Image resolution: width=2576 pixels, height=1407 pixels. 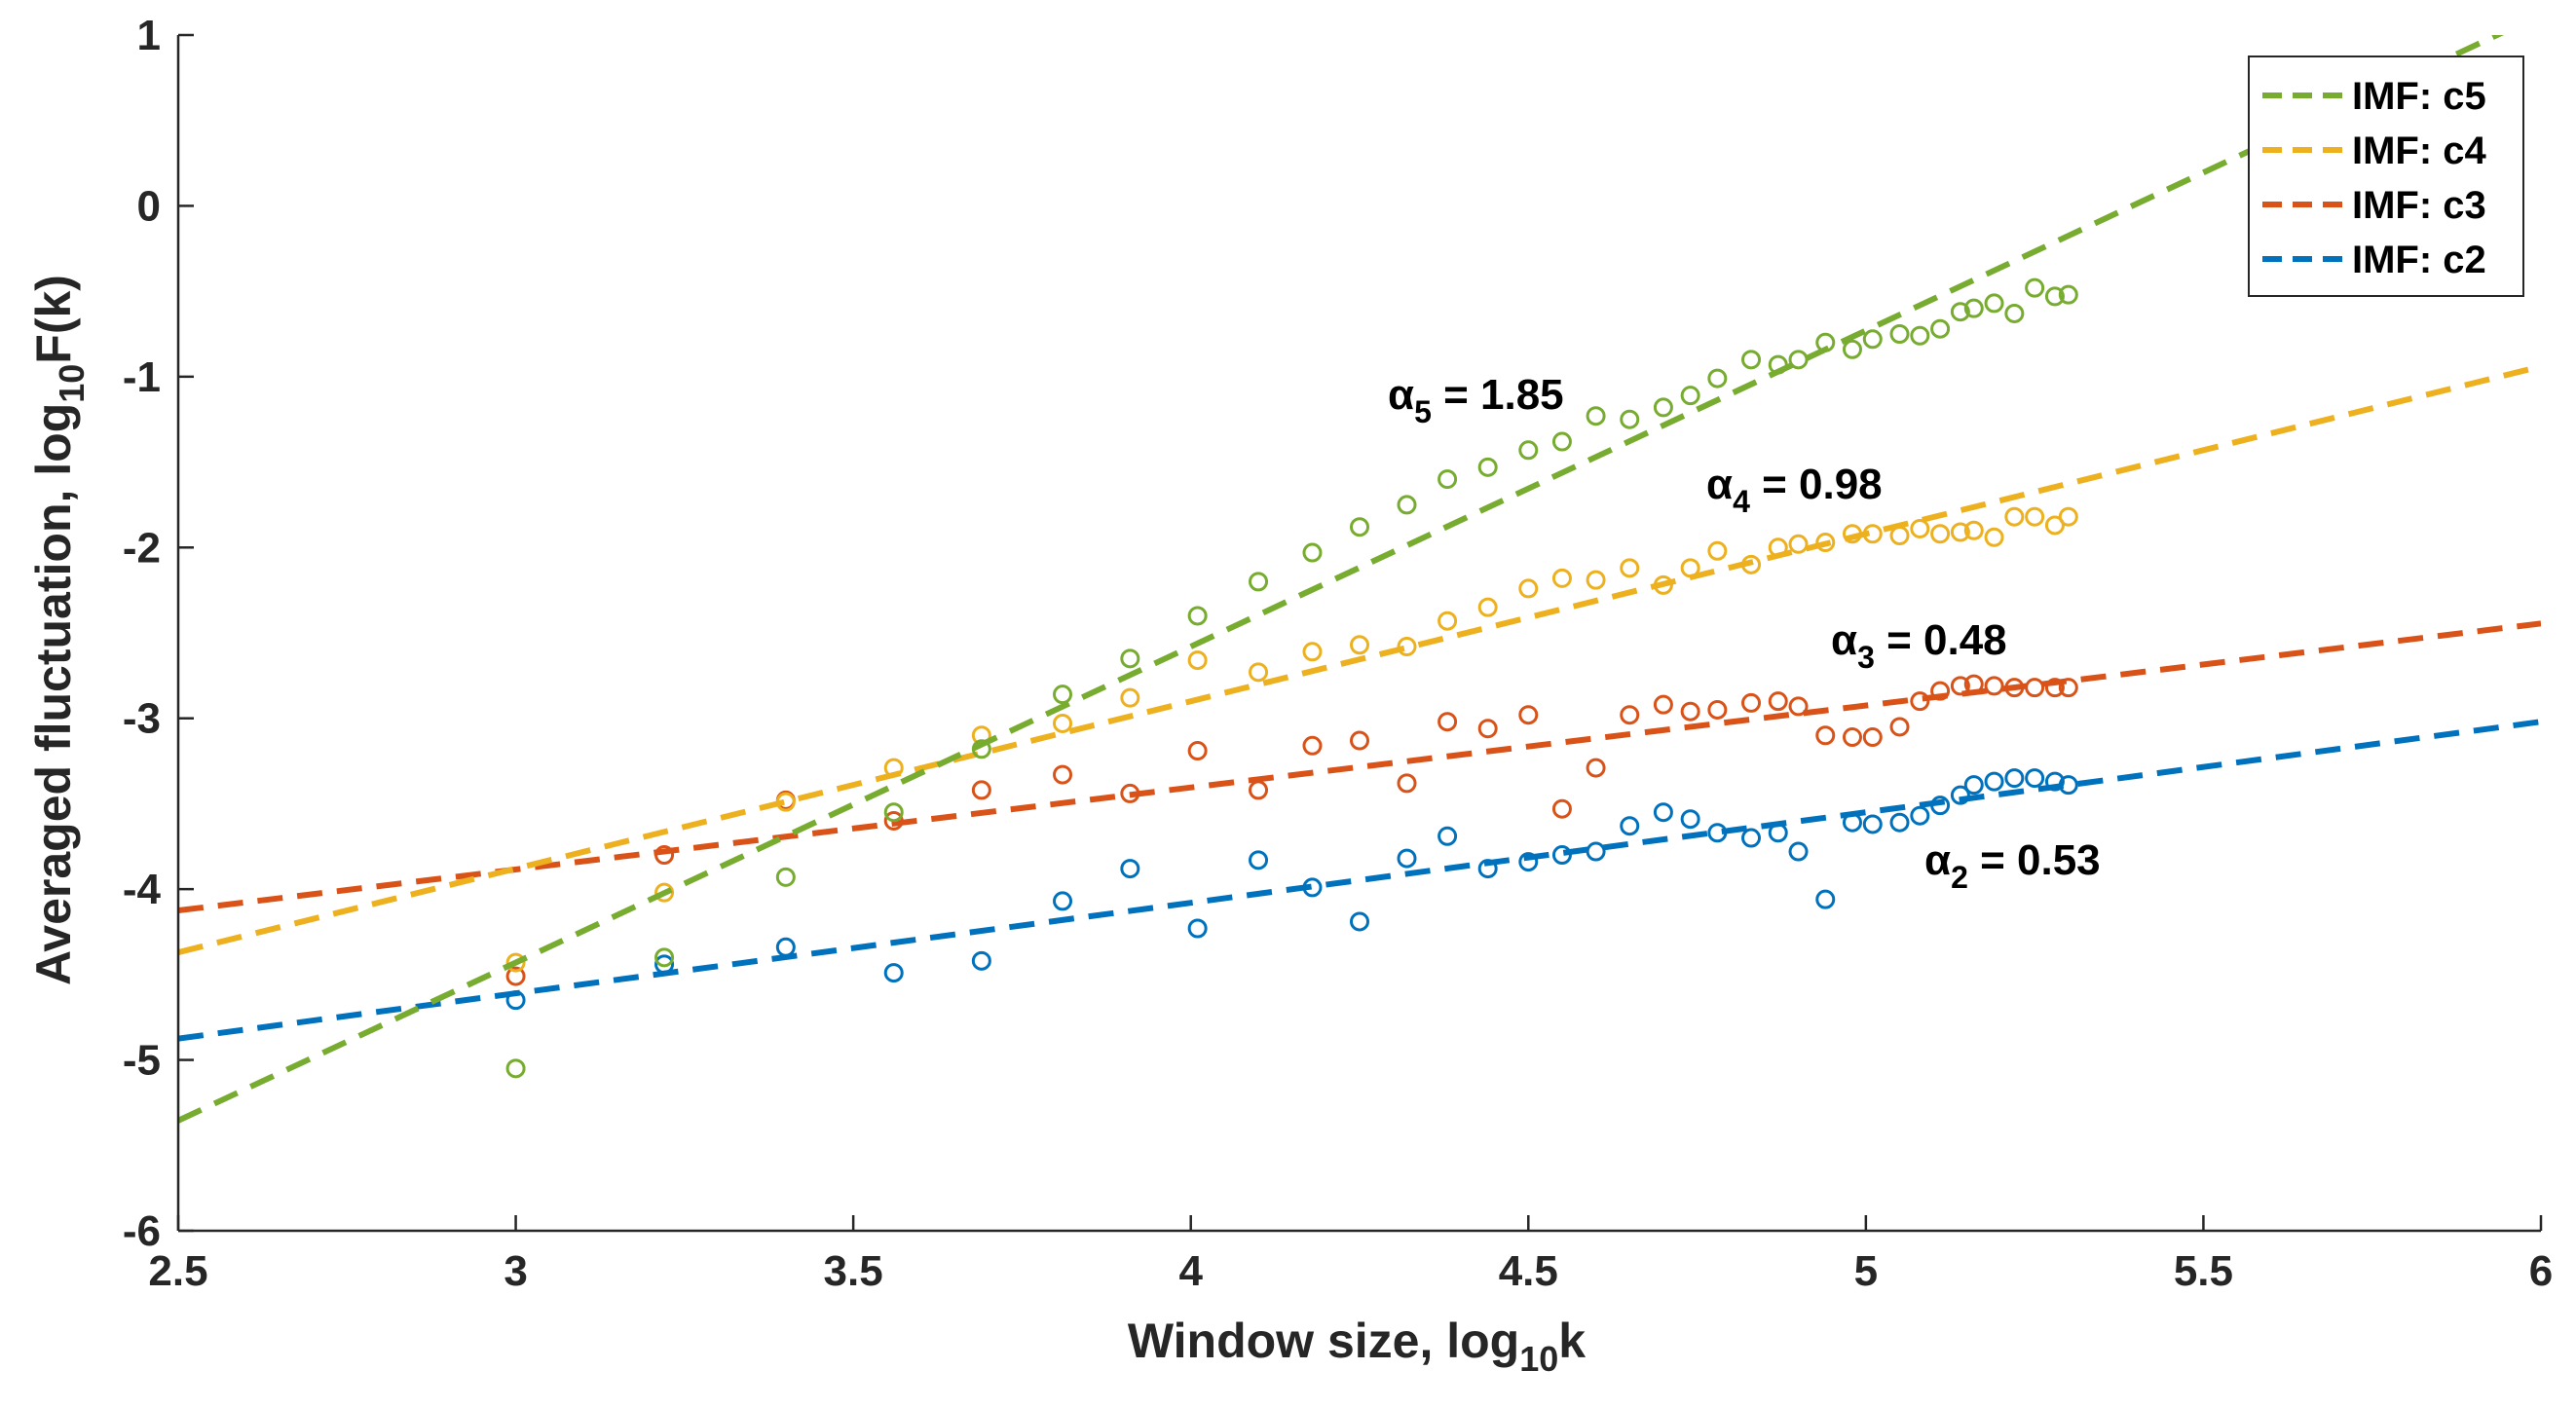 I want to click on x-tick-label: 2.5, so click(x=177, y=1271).